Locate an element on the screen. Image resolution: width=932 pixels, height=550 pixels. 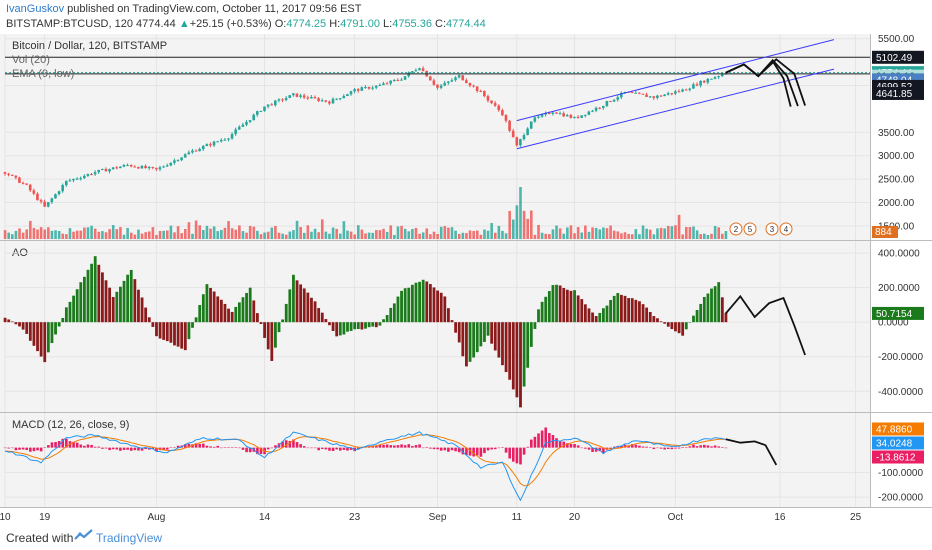
event-icon-label: 4 is located at coordinates (786, 229).